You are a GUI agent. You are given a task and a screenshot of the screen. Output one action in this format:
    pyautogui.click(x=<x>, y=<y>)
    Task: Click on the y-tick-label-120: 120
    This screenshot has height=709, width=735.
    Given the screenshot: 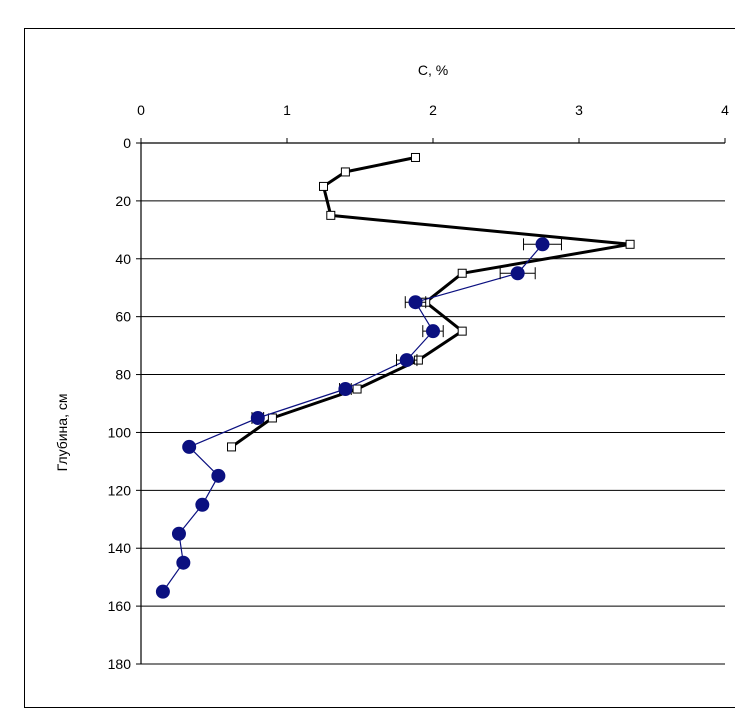 What is the action you would take?
    pyautogui.click(x=120, y=490)
    